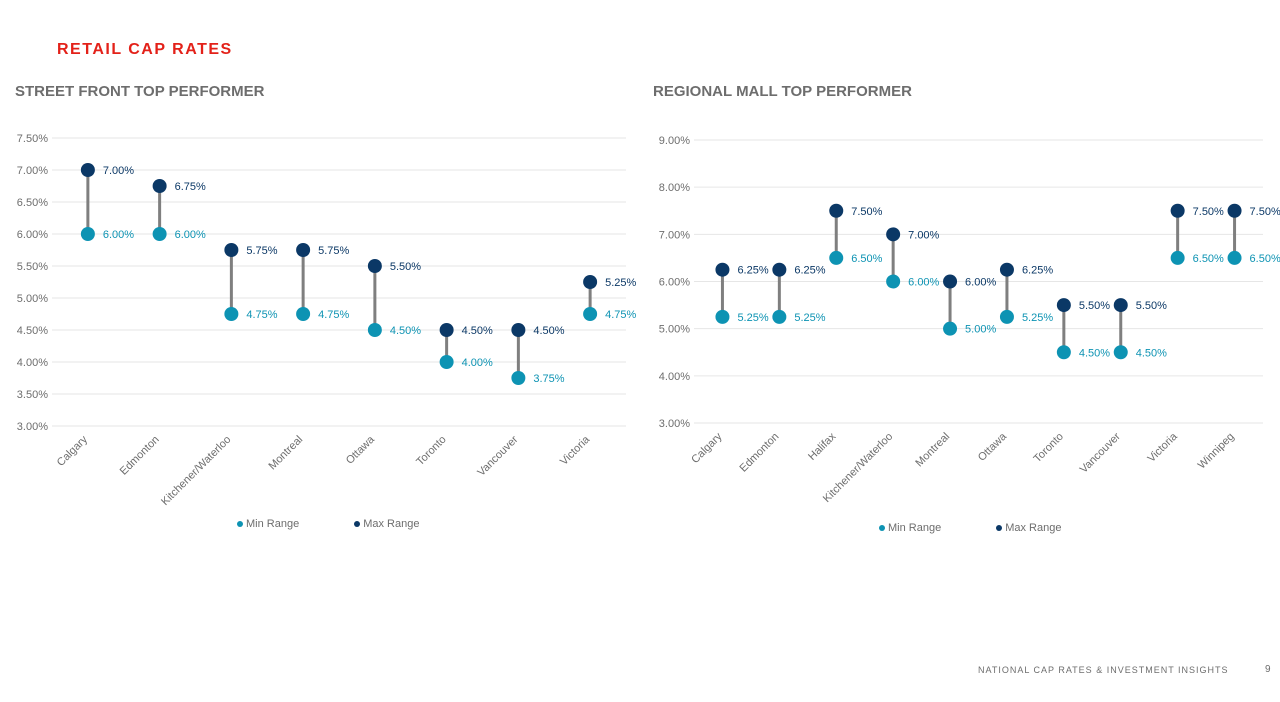 The image size is (1280, 702). I want to click on min-data-label-edmonton: 6.00%, so click(190, 235).